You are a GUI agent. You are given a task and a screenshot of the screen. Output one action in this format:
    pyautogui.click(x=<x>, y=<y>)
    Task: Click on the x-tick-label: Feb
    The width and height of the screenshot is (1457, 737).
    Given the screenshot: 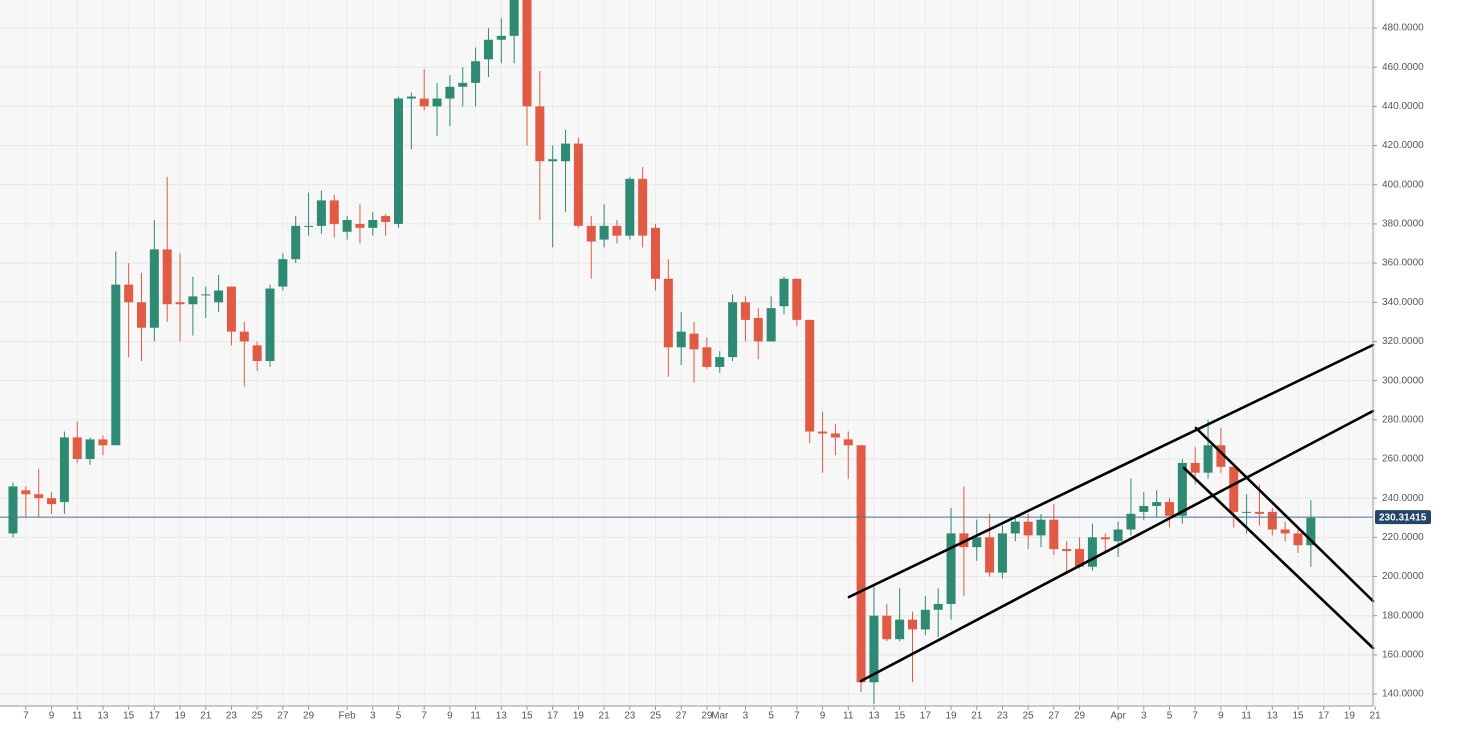 What is the action you would take?
    pyautogui.click(x=347, y=716)
    